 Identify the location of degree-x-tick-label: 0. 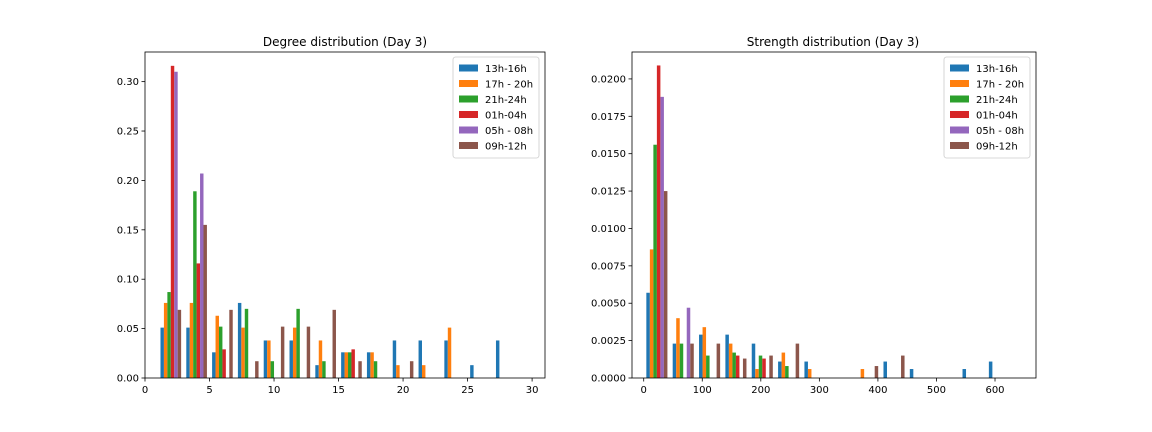
(145, 390).